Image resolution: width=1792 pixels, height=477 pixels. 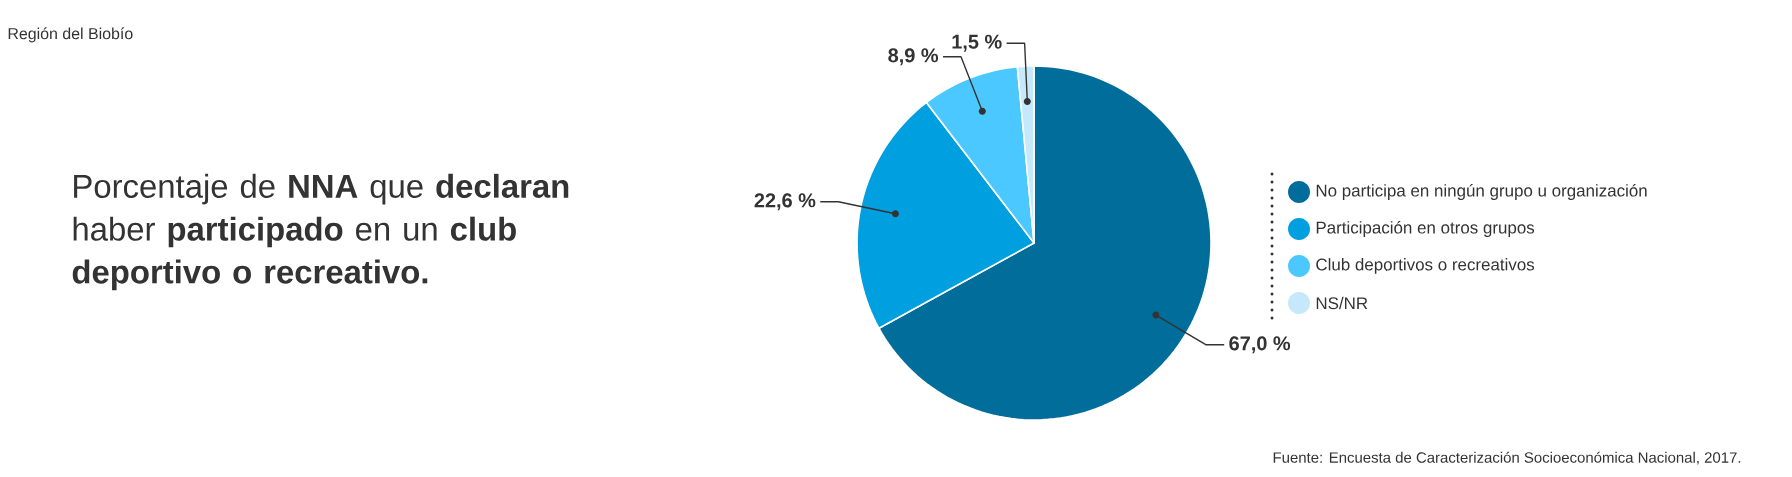 I want to click on source-note: Fuente: Encuesta de Caracterización Socioeconómica Nacional, 2017., so click(x=1507, y=458).